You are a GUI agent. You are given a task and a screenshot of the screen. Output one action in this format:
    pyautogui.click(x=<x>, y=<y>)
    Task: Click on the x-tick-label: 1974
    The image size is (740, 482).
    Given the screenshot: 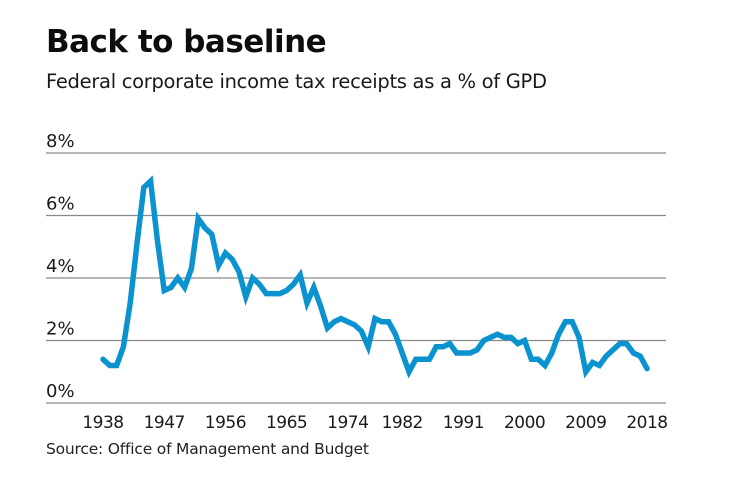 What is the action you would take?
    pyautogui.click(x=347, y=423)
    